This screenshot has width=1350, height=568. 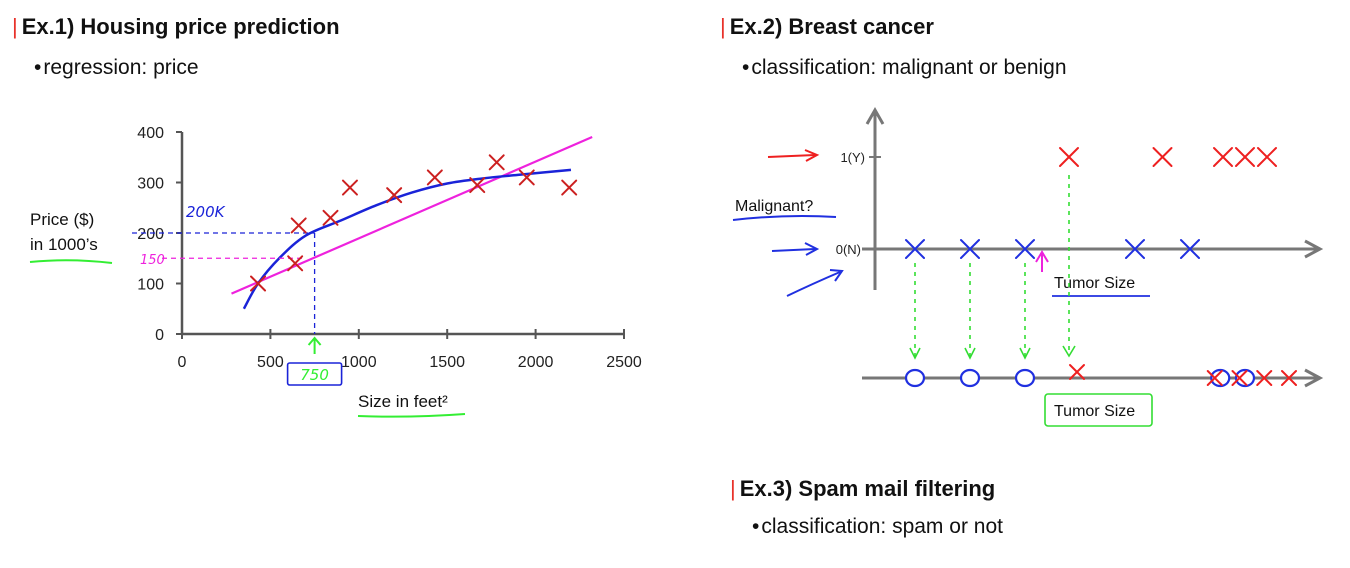 What do you see at coordinates (812, 249) in the screenshot?
I see `pointer-arrow-0-head` at bounding box center [812, 249].